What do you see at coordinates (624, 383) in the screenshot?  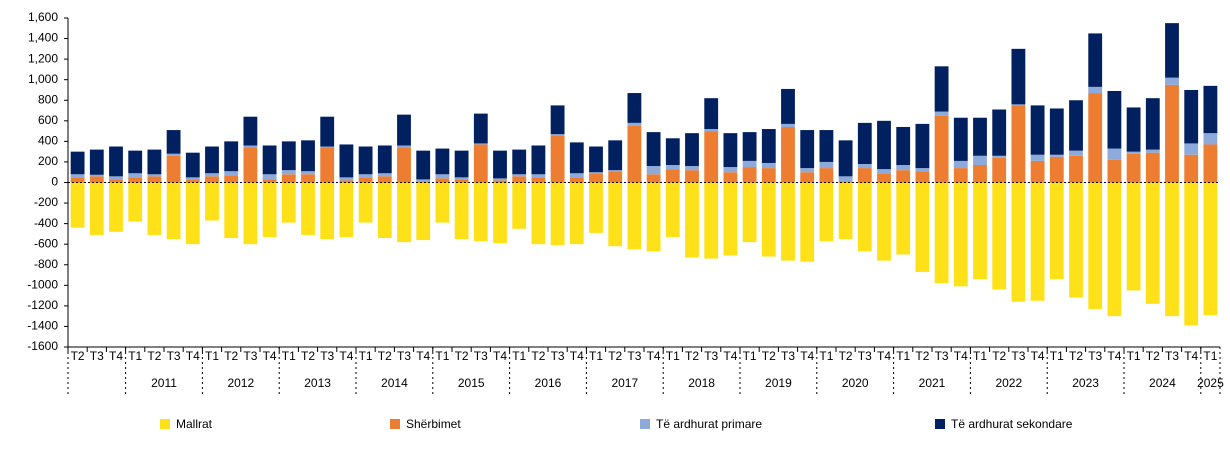 I see `group-label: 2017` at bounding box center [624, 383].